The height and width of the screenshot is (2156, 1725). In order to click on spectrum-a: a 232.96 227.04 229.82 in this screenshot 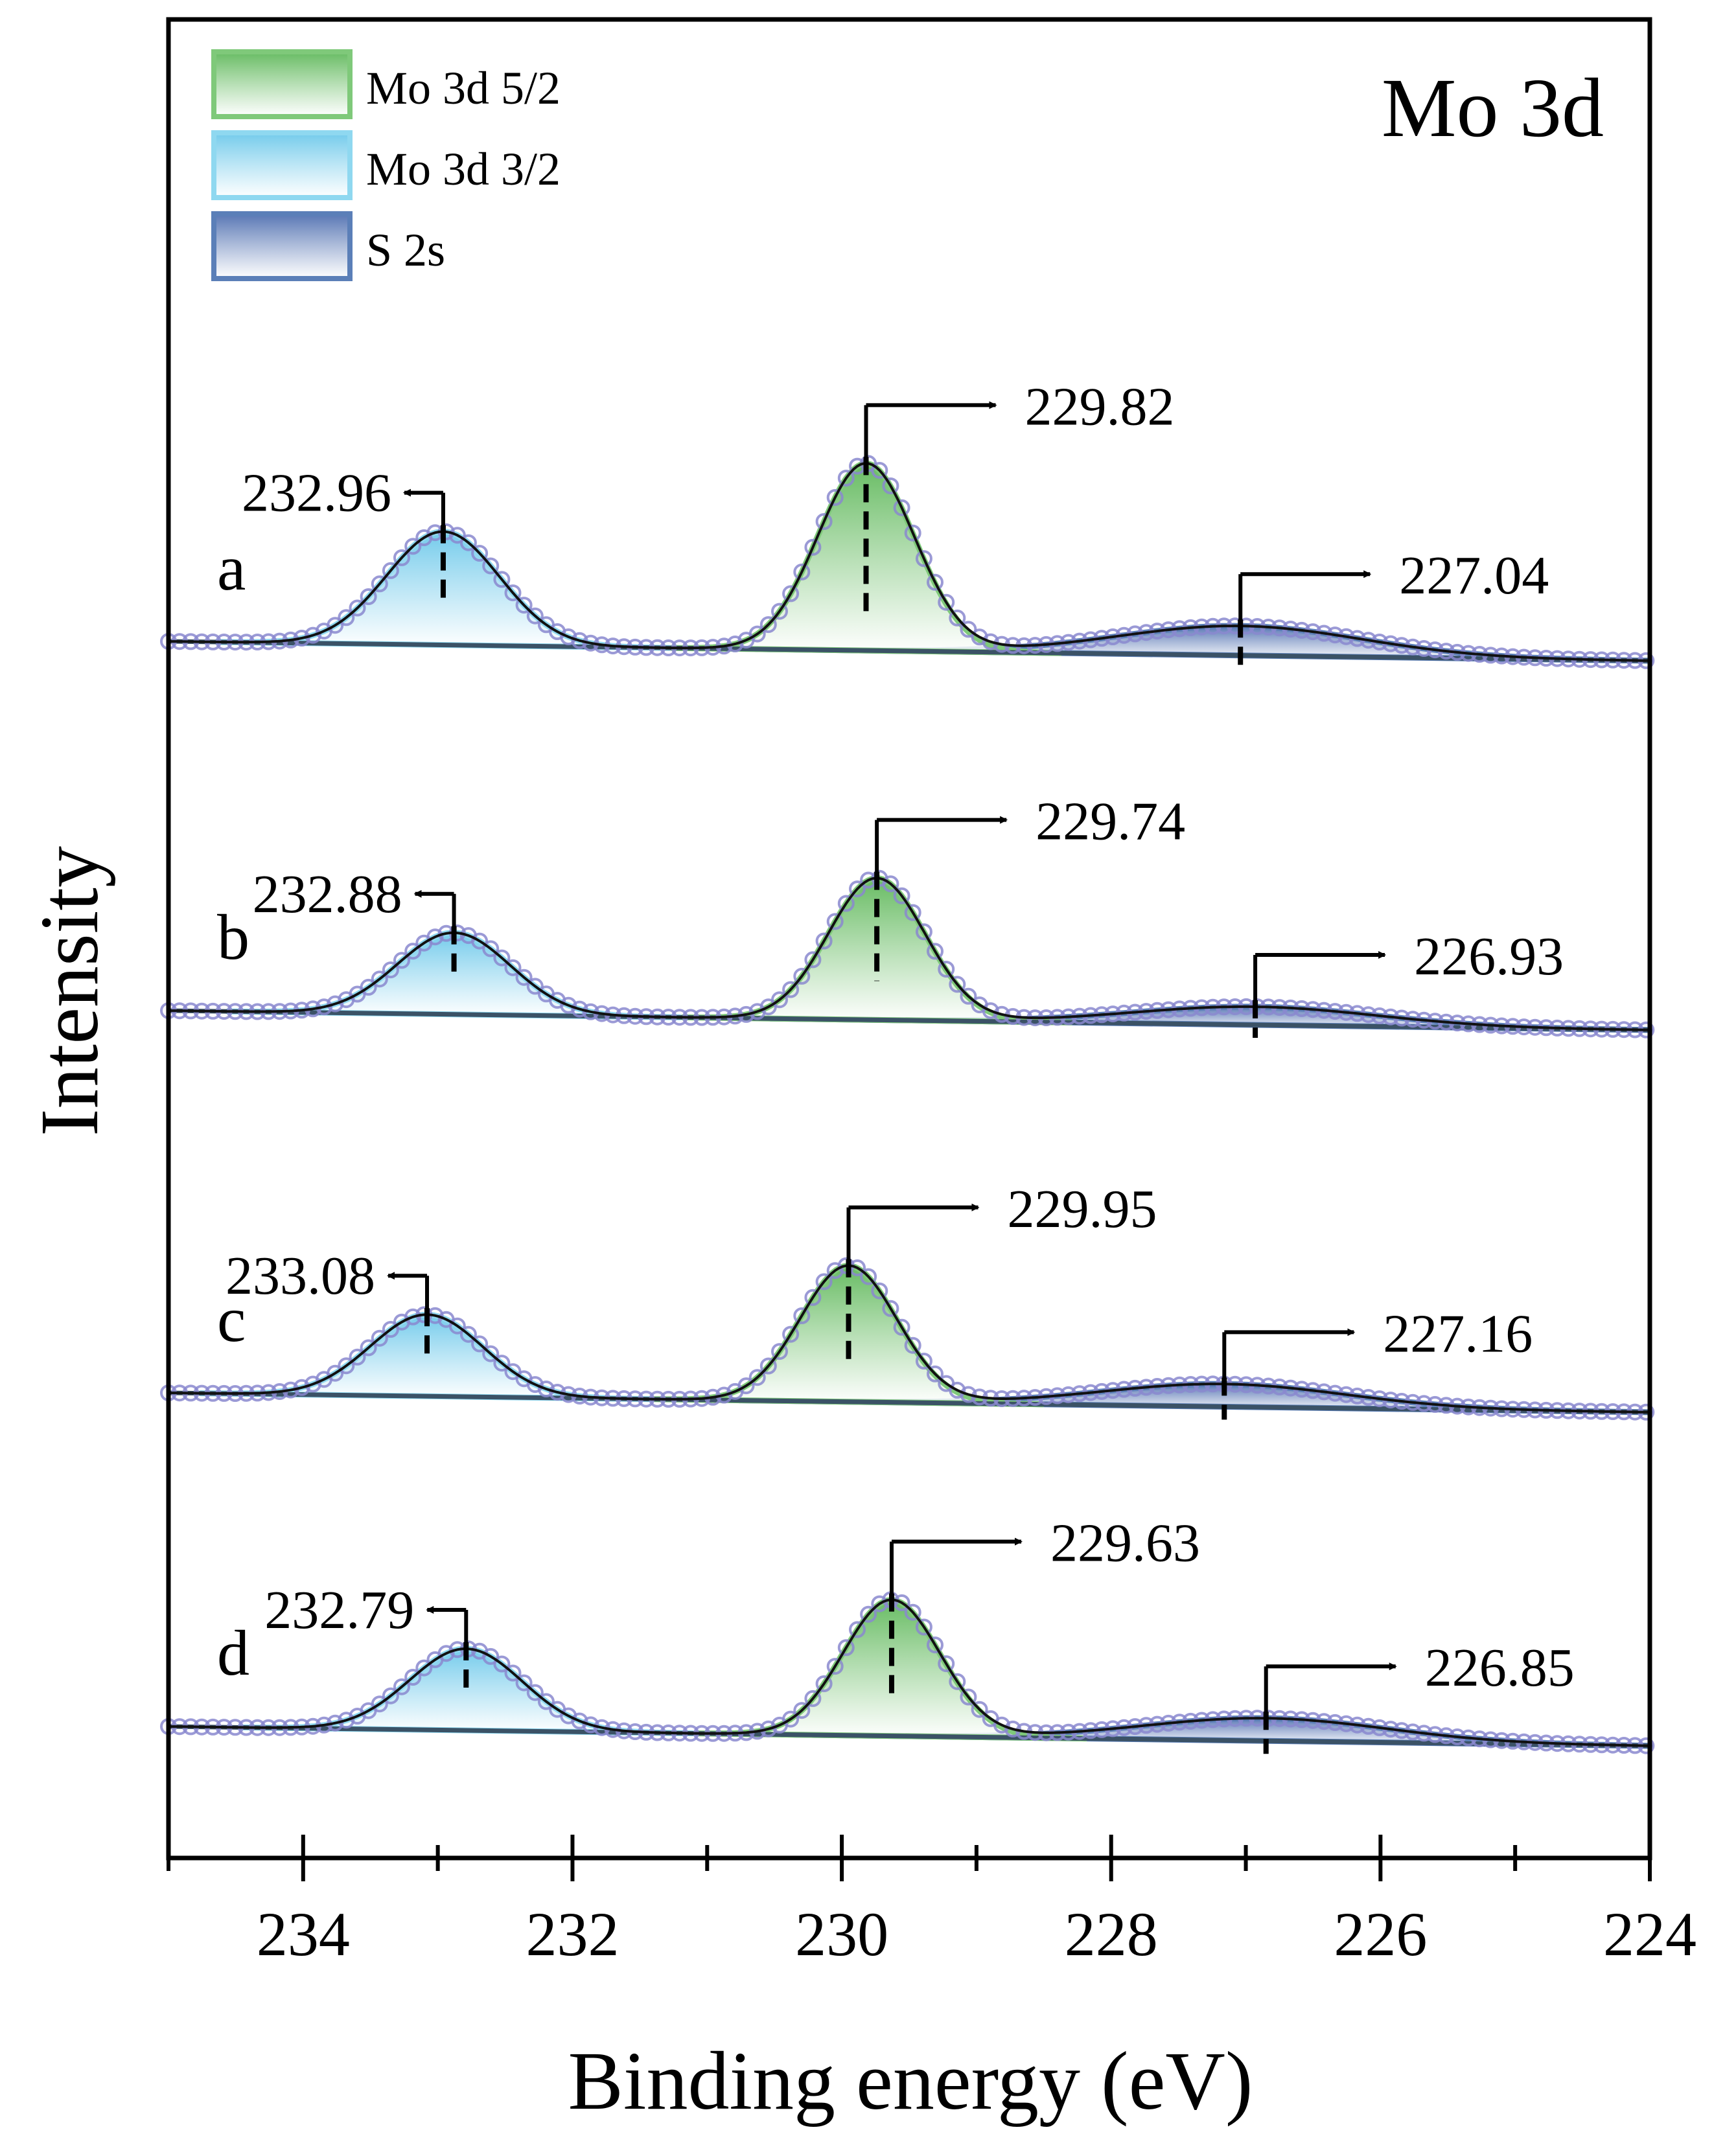, I will do `click(907, 522)`.